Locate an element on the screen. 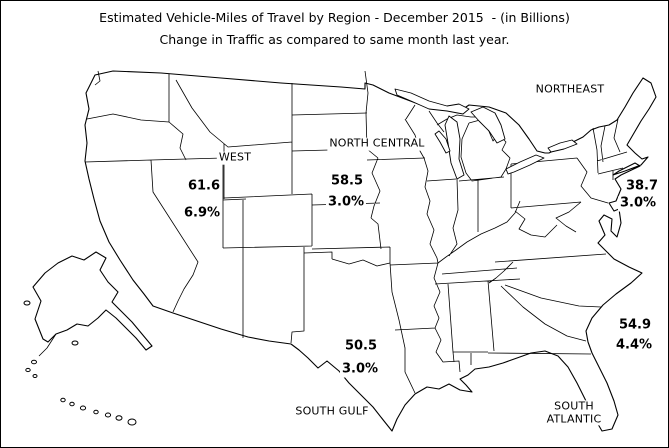  region-label-south-gulf: SOUTH GULF is located at coordinates (332, 411).